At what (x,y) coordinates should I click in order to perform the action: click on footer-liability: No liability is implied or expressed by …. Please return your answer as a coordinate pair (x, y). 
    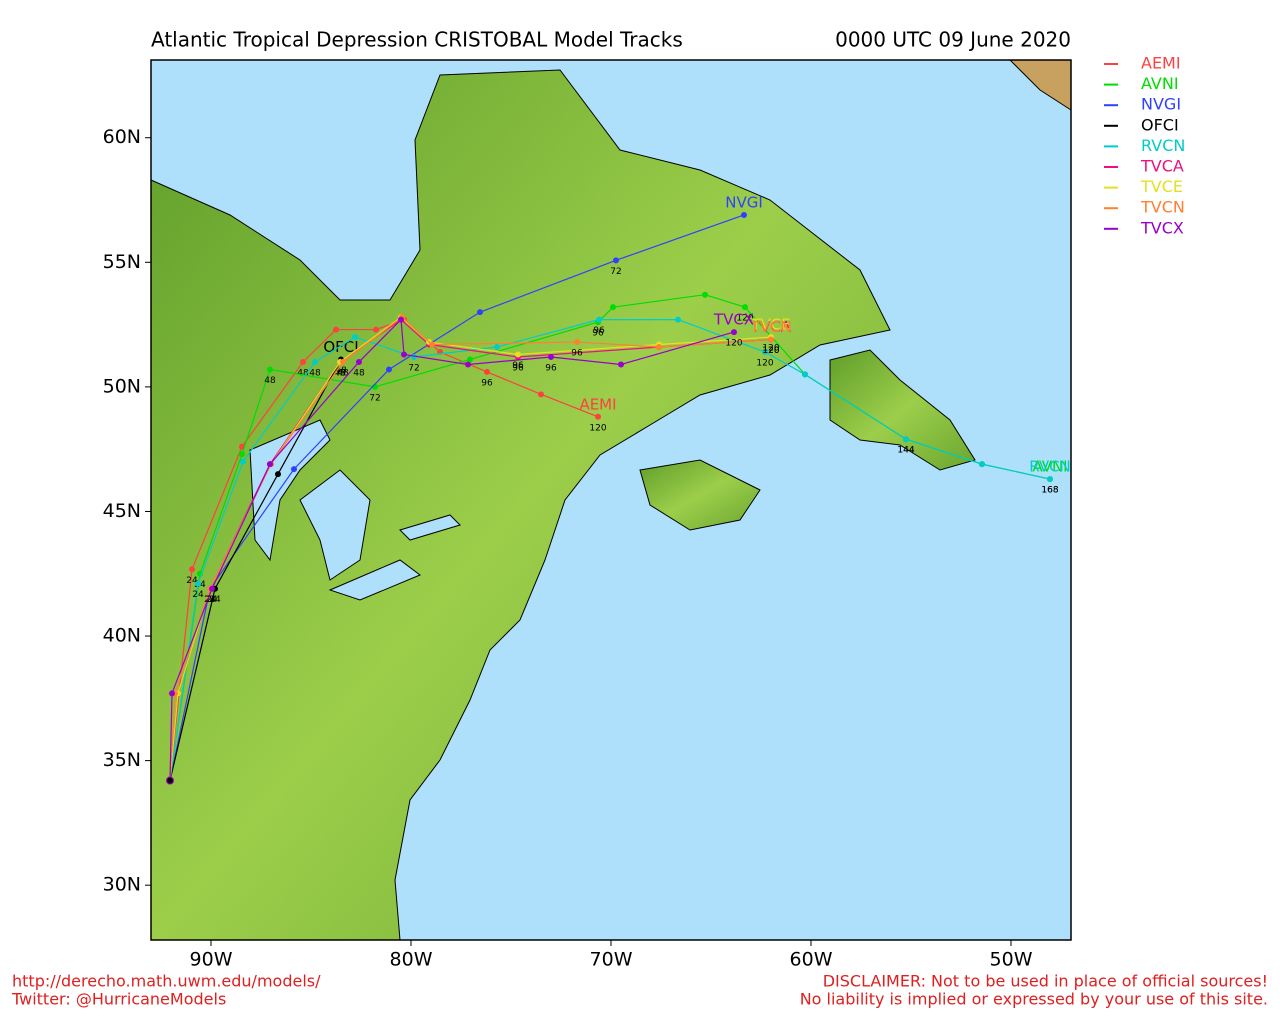
    Looking at the image, I should click on (1034, 999).